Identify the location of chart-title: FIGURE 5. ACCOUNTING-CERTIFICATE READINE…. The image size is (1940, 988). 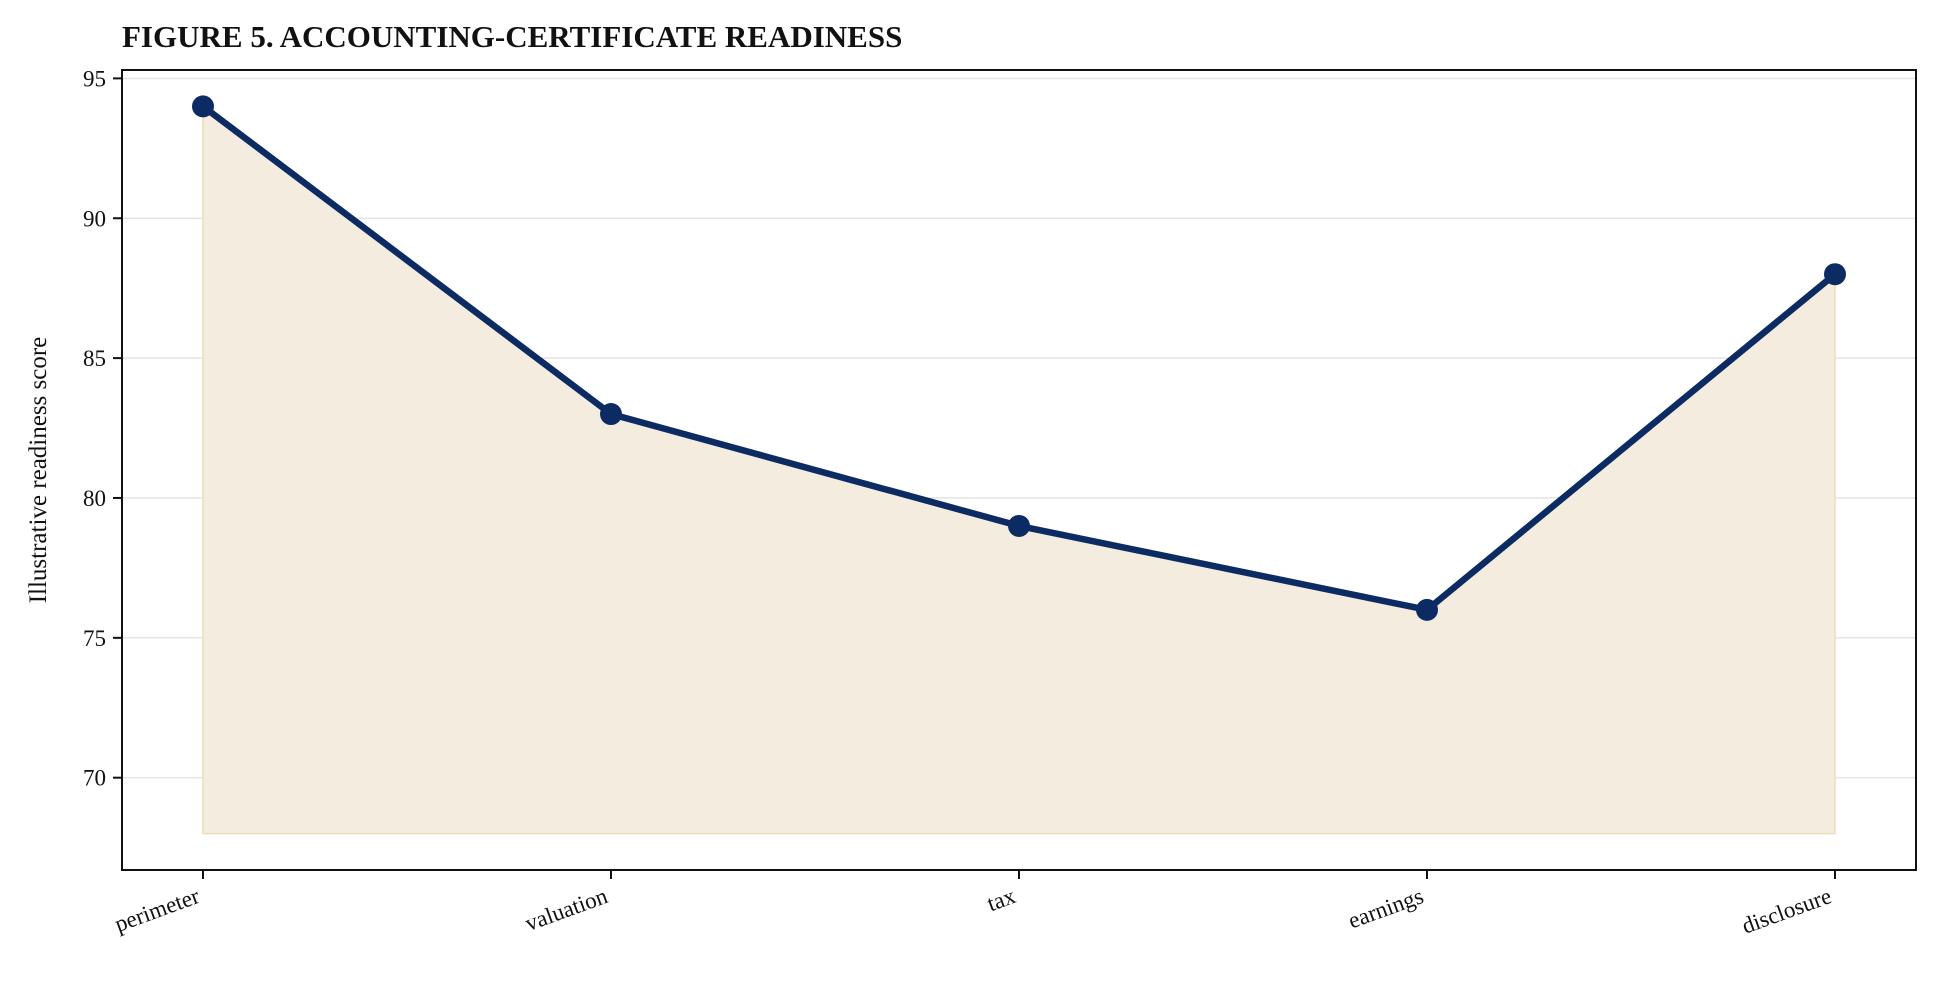
(512, 36).